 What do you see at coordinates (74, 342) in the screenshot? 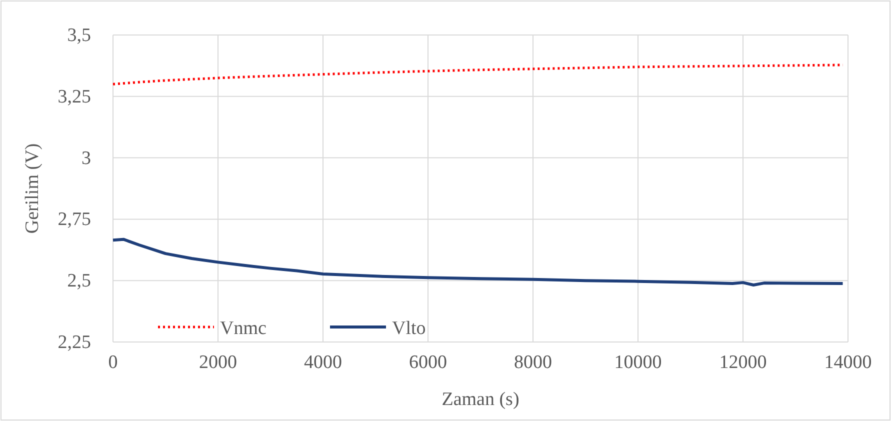
I see `y-tick-label: 2,25` at bounding box center [74, 342].